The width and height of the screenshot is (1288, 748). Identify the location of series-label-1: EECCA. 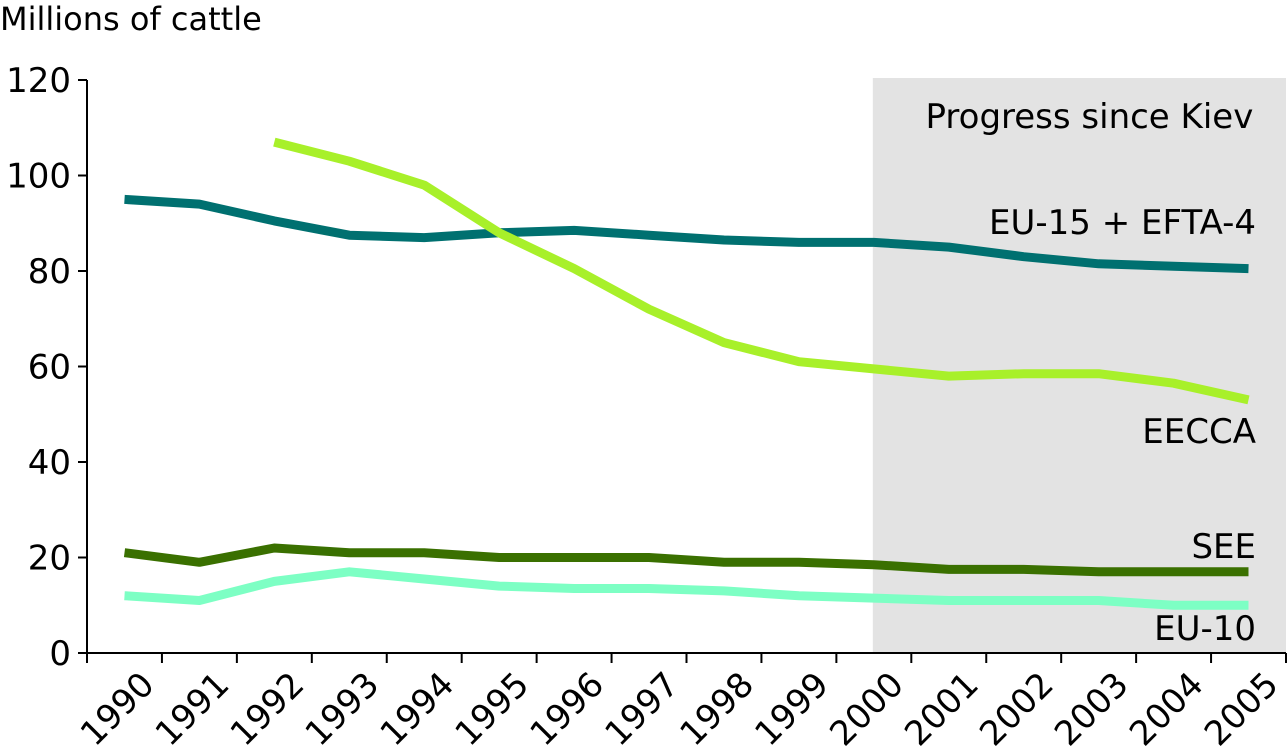
(1199, 432).